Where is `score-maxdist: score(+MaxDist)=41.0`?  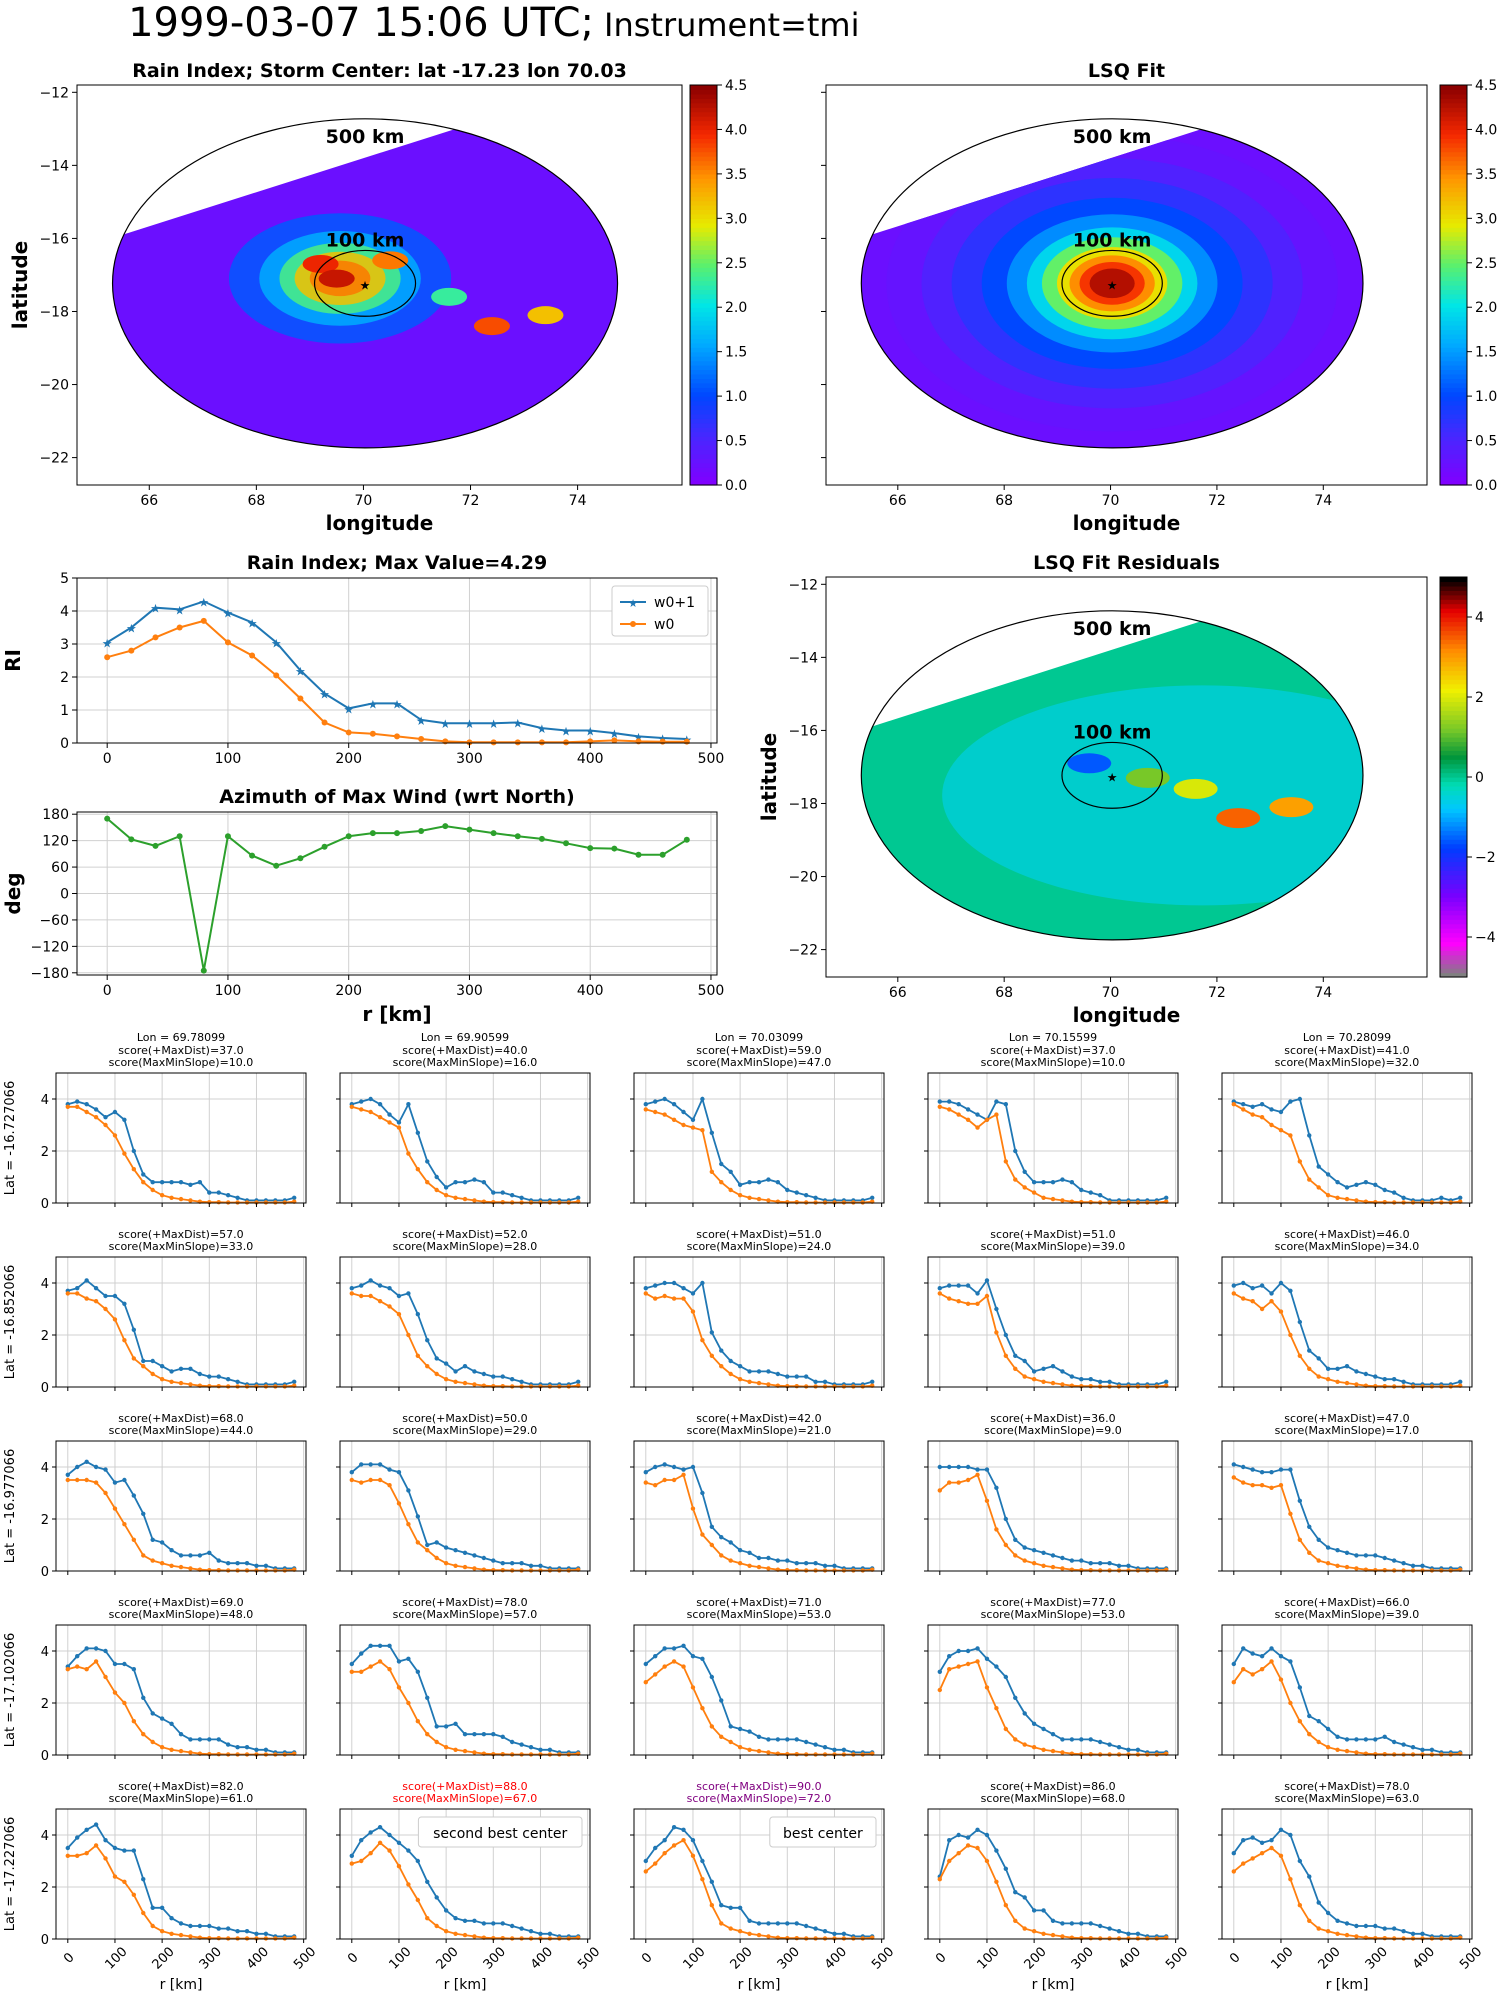 score-maxdist: score(+MaxDist)=41.0 is located at coordinates (1346, 1050).